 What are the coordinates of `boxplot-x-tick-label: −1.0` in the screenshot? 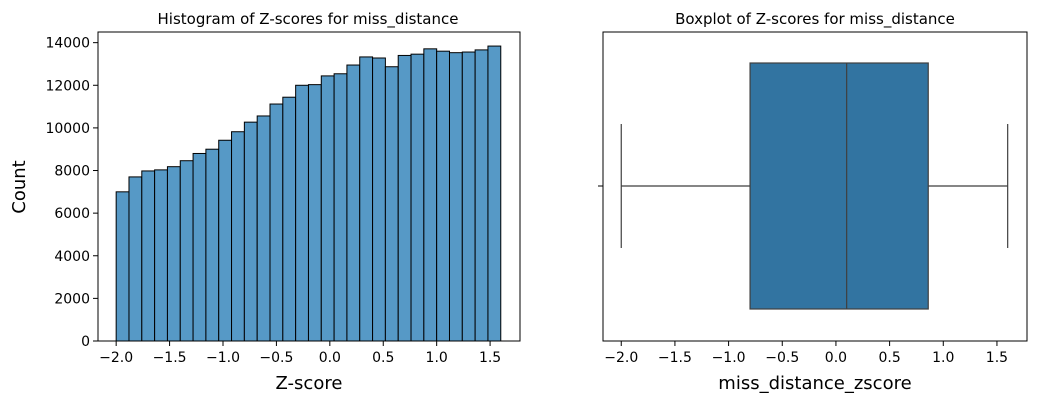 It's located at (729, 358).